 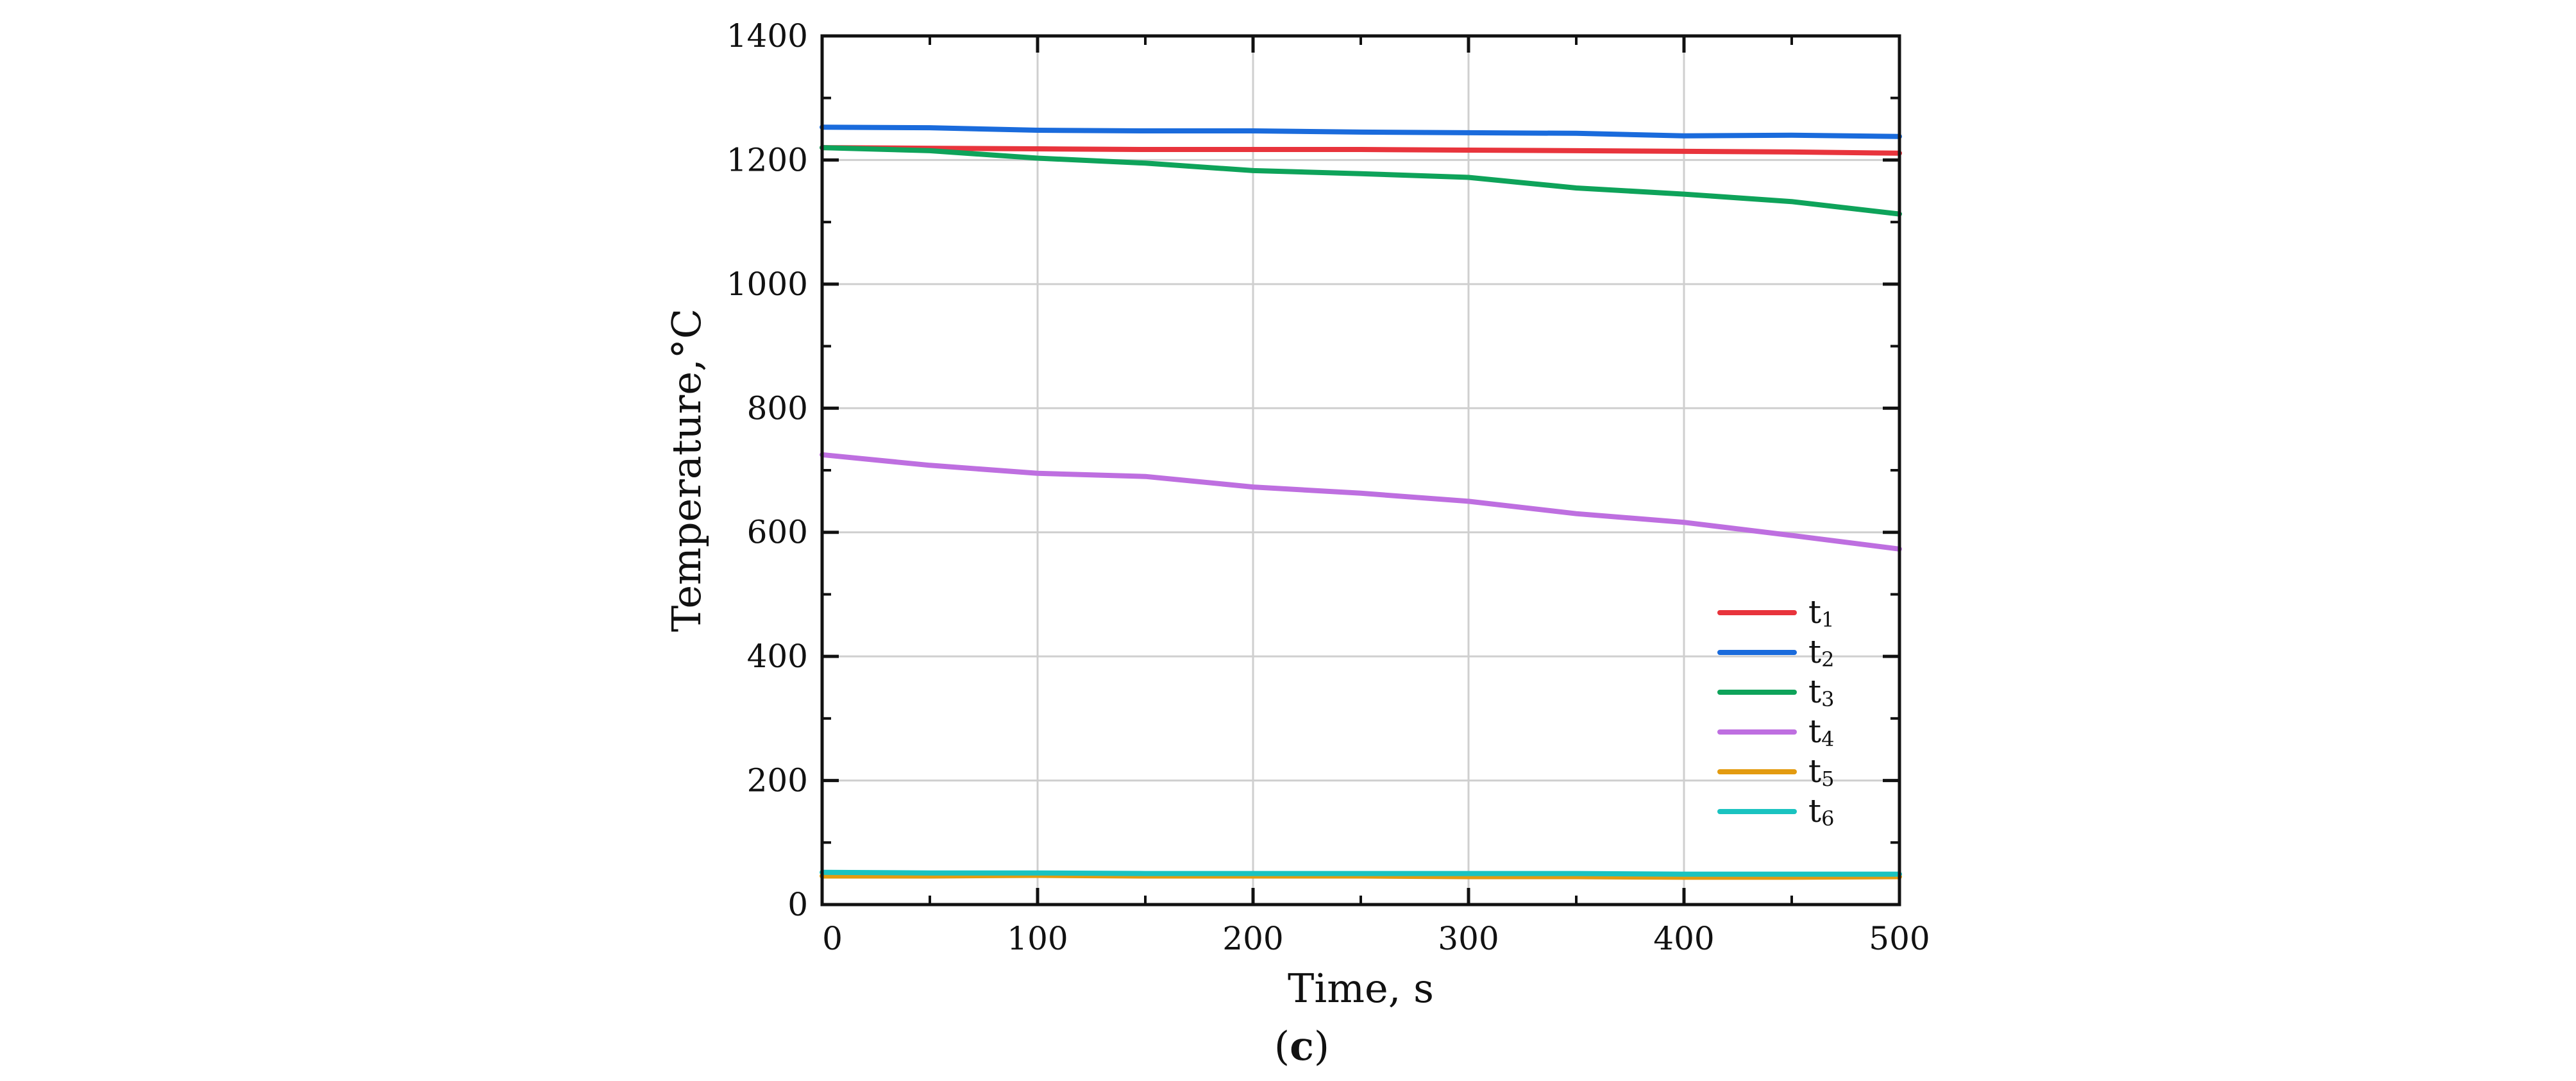 I want to click on legend-label-t2: t2, so click(x=1821, y=652).